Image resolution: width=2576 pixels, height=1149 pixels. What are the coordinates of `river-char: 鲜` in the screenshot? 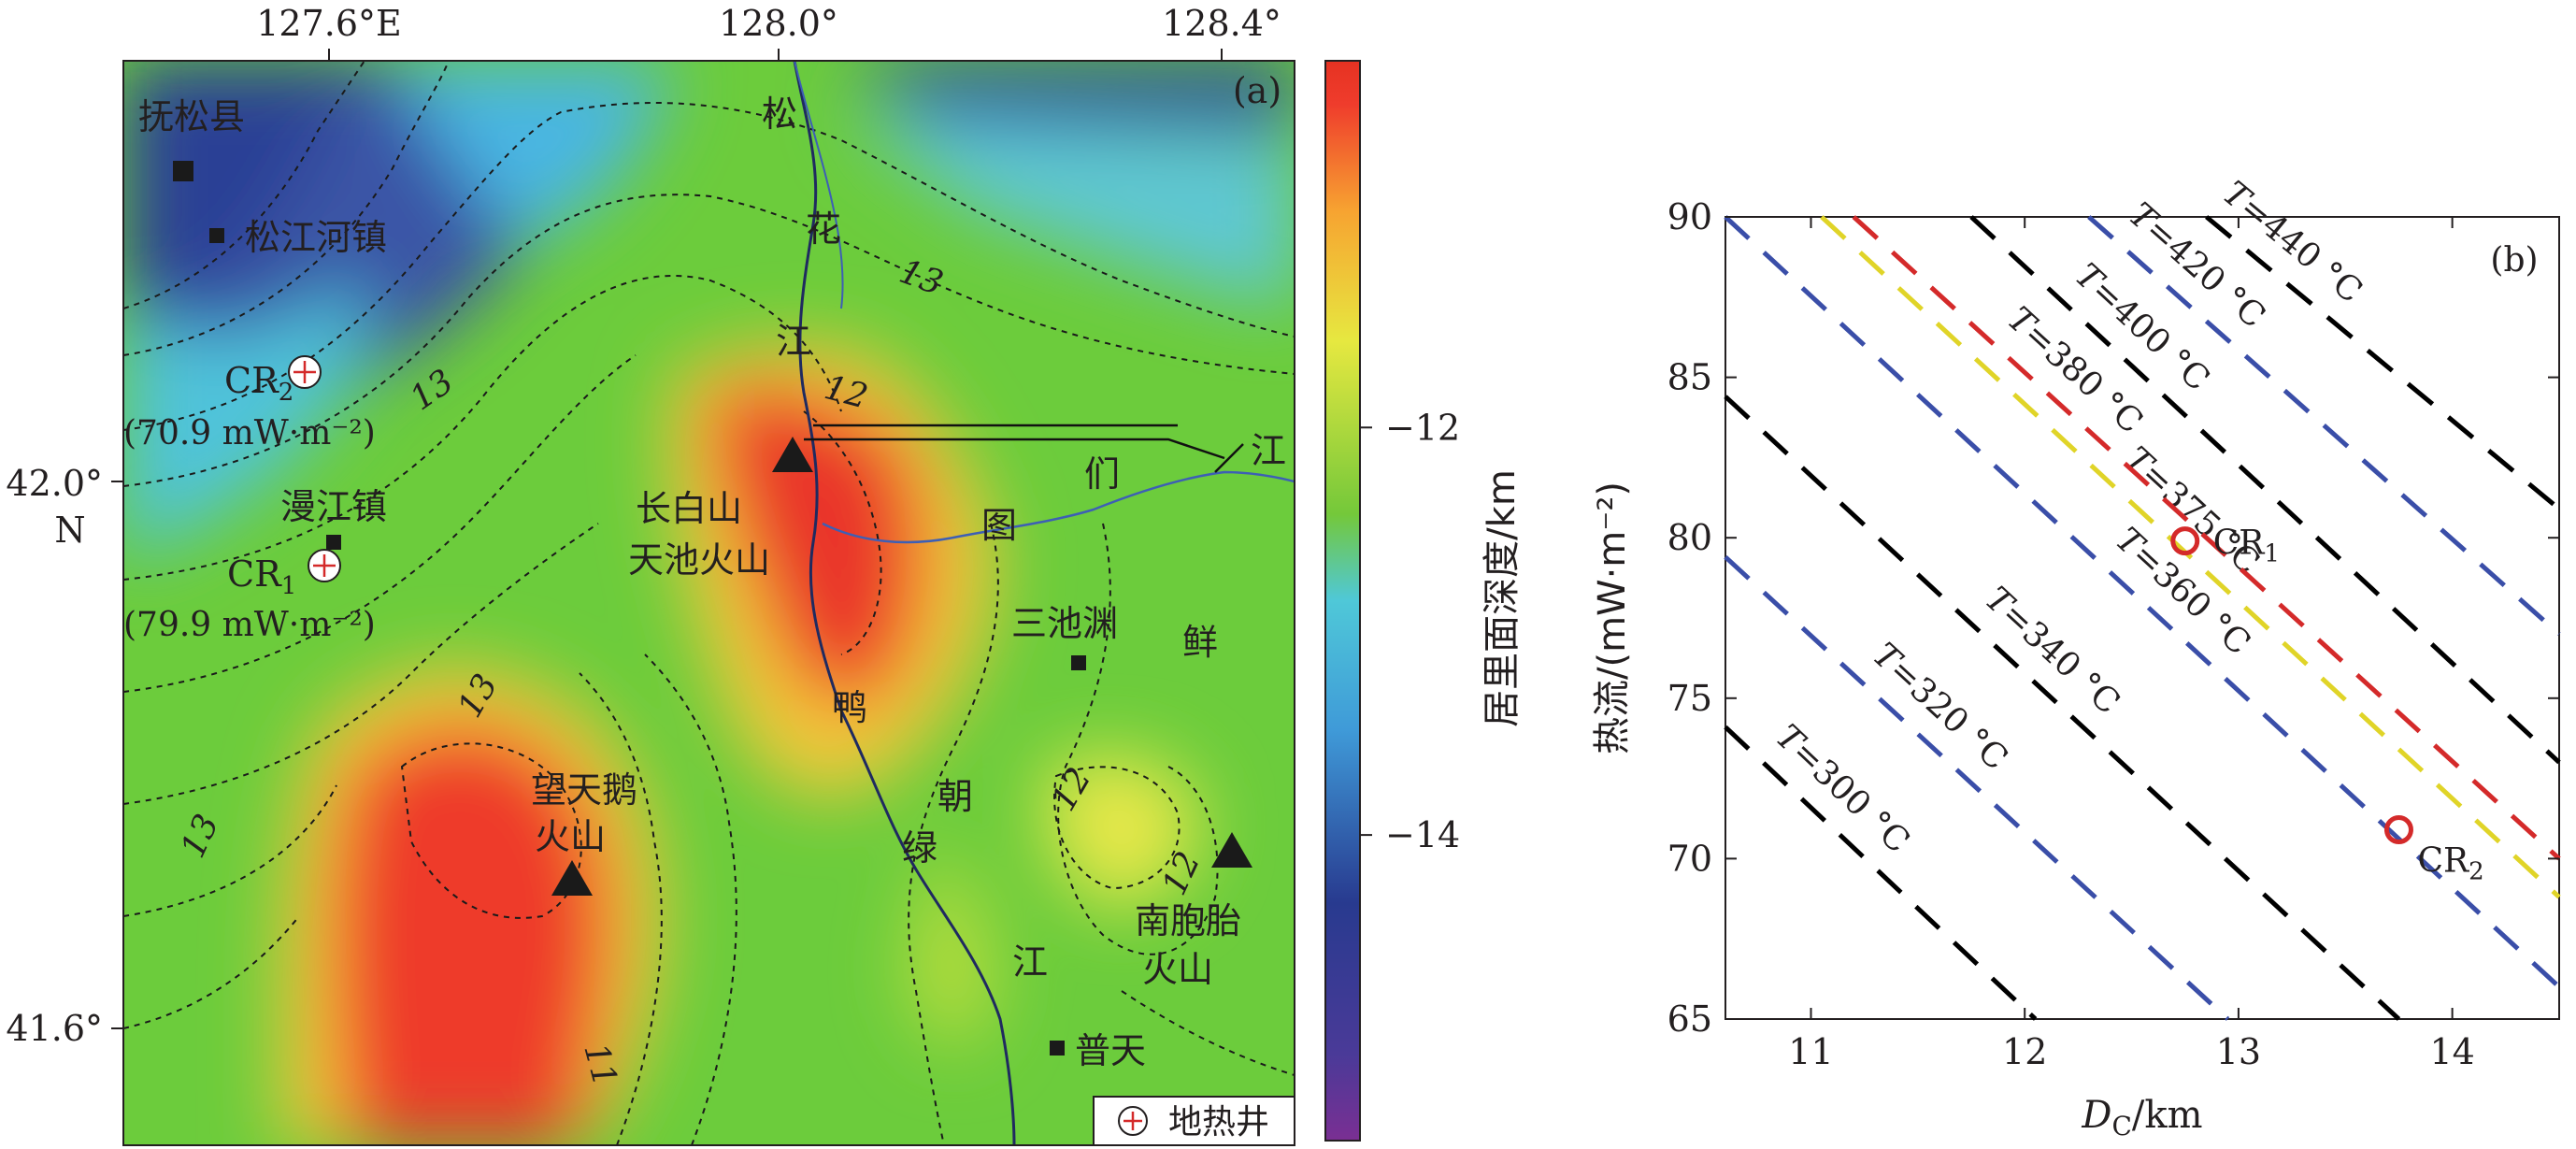 It's located at (1200, 642).